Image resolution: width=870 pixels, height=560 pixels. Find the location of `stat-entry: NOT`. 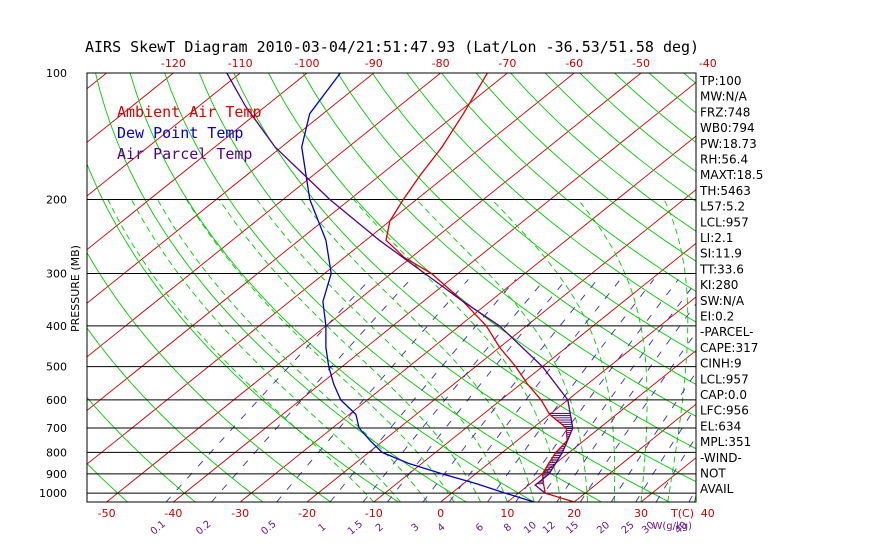

stat-entry: NOT is located at coordinates (713, 474).